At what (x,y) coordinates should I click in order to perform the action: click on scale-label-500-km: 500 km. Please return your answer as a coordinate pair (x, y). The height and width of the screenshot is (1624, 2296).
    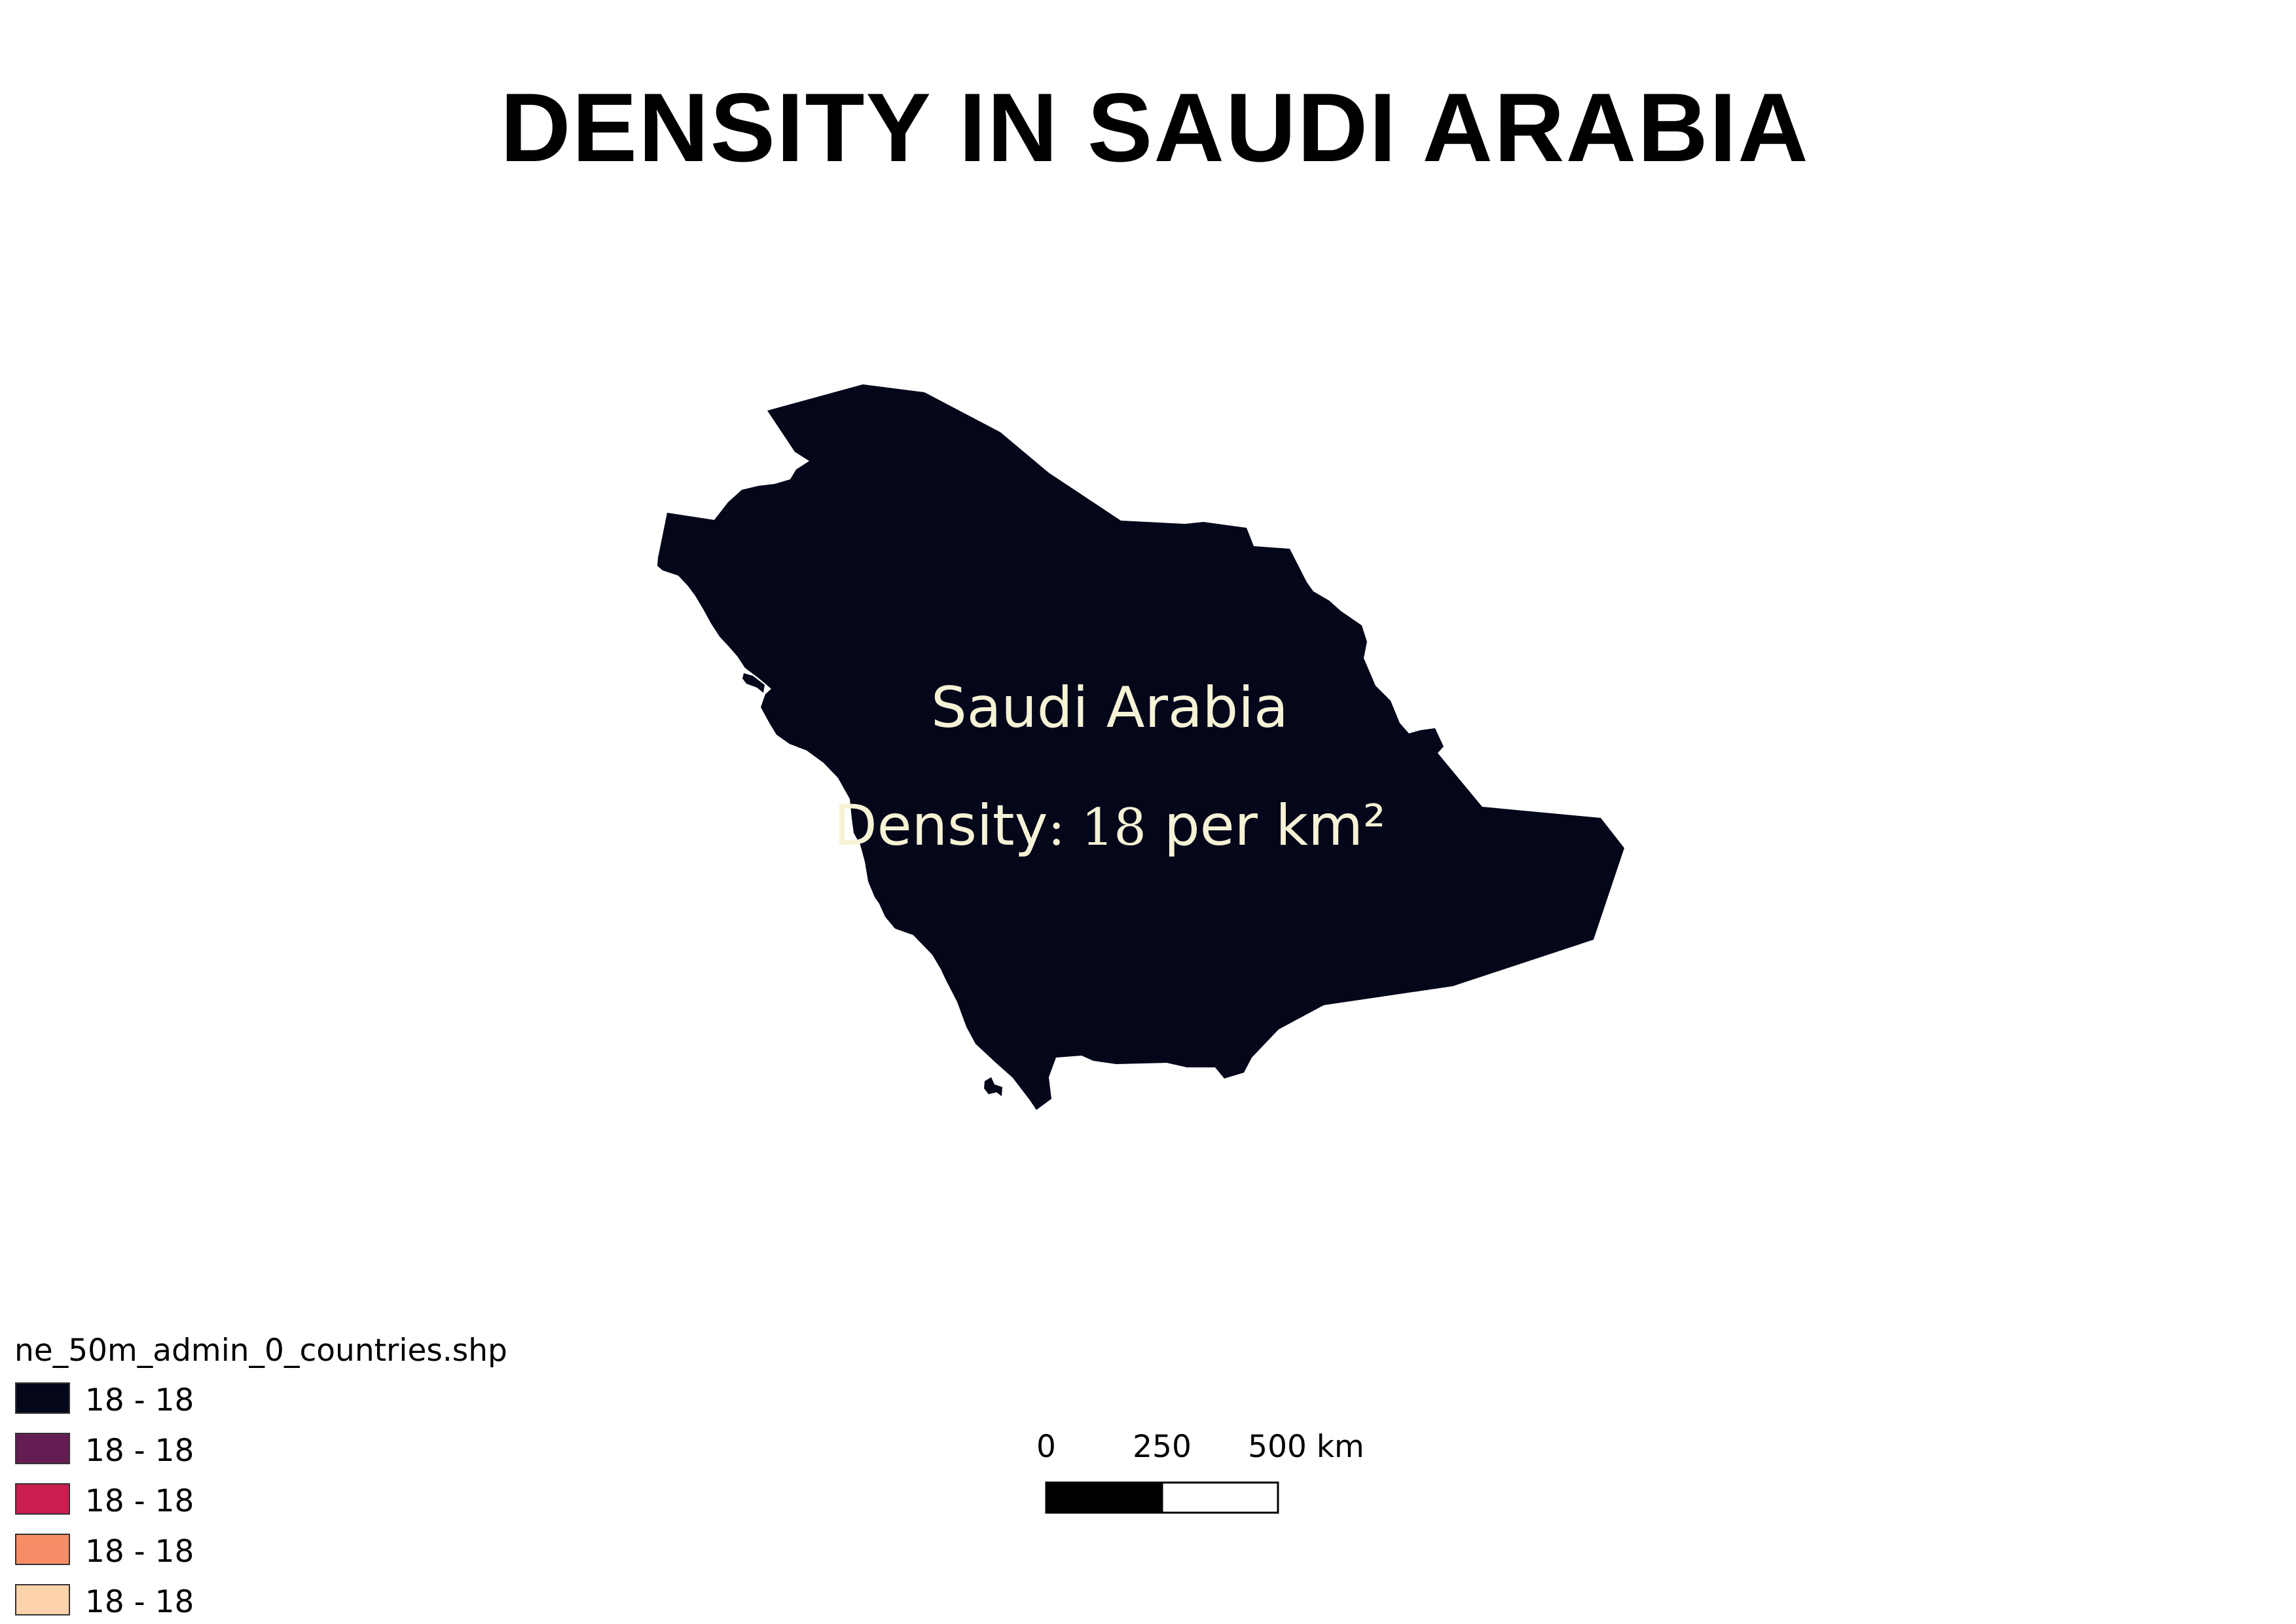
    Looking at the image, I should click on (1306, 1447).